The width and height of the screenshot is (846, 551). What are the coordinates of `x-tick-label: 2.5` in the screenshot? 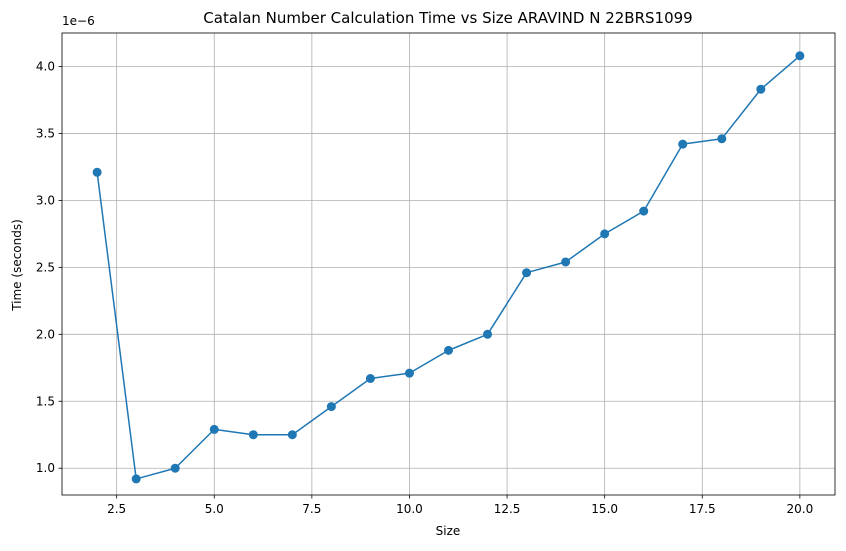 It's located at (116, 509).